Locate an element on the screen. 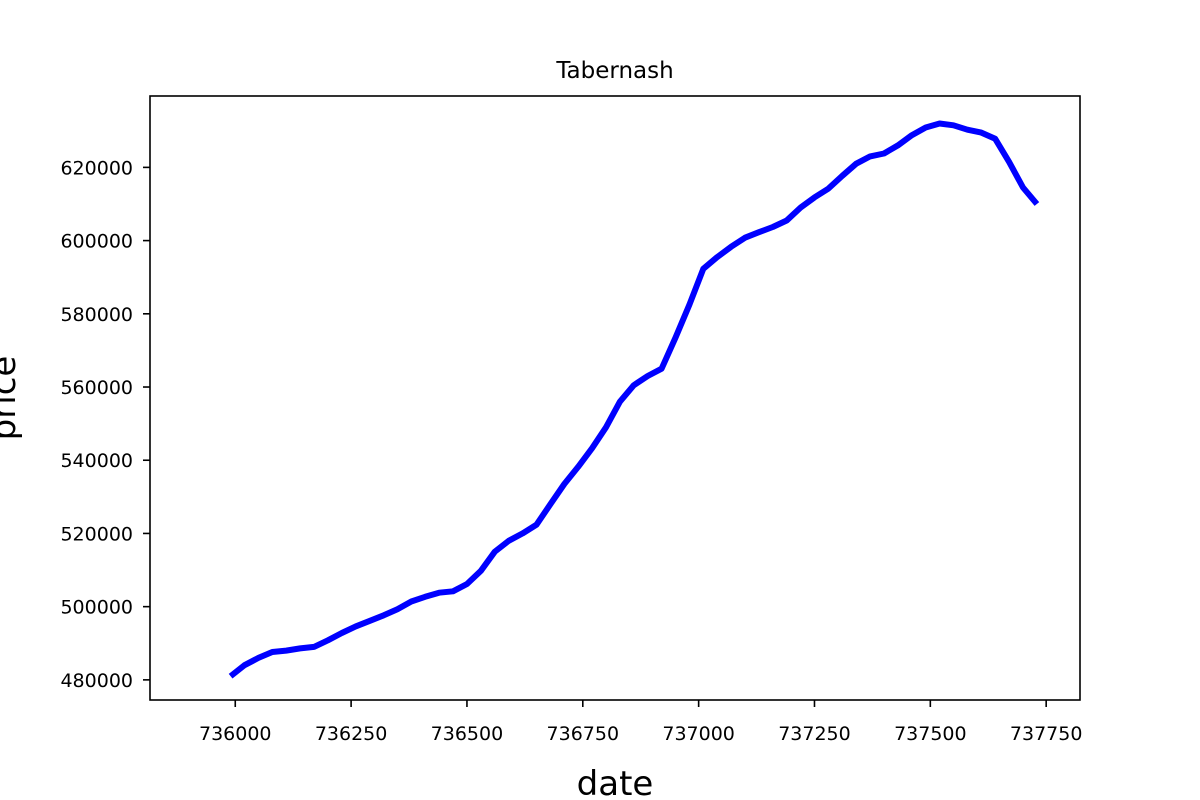 The image size is (1200, 800). x-axis-label: date is located at coordinates (615, 782).